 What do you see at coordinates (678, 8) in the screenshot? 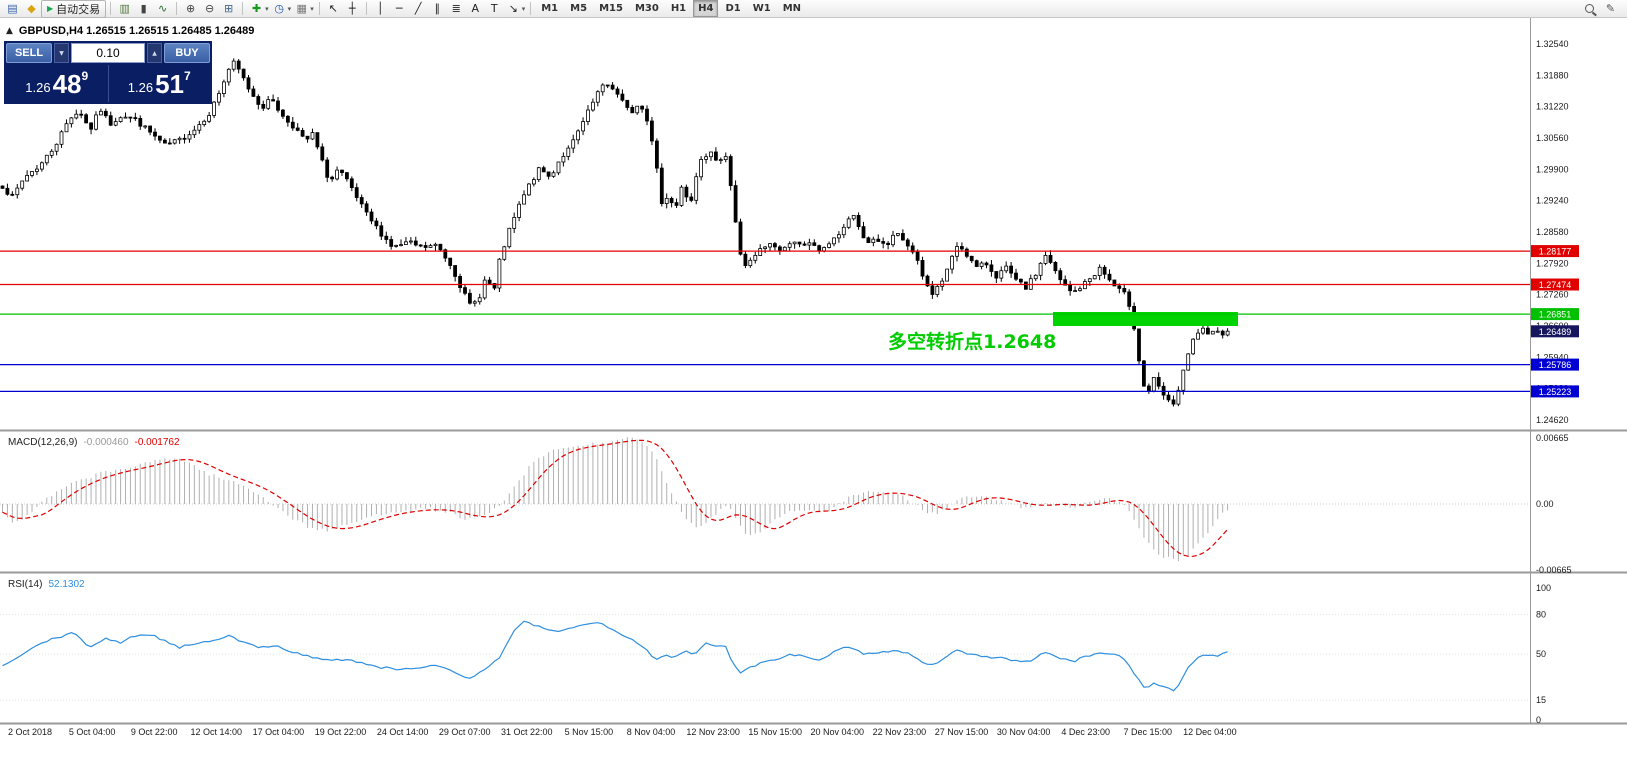
I see `timeframe-h1: H1` at bounding box center [678, 8].